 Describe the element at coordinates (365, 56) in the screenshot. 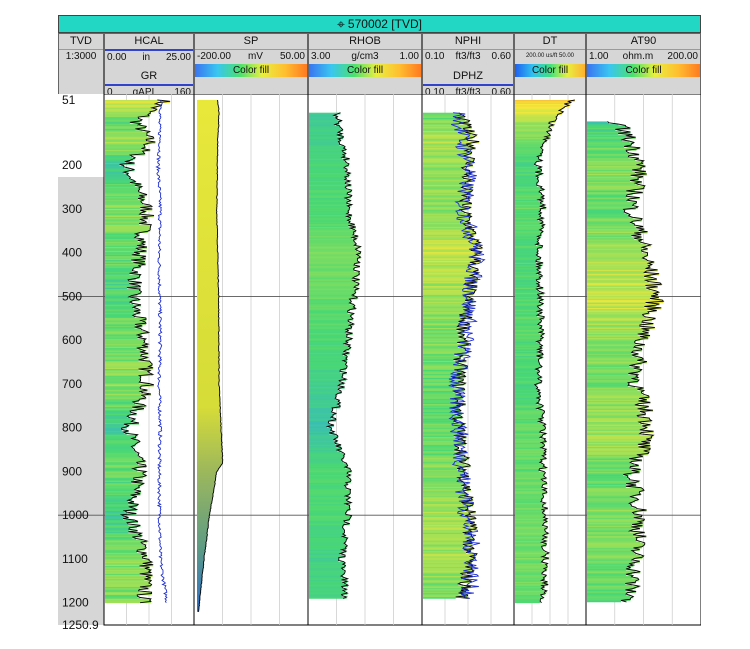

I see `rhob-unit: g/cm3` at that location.